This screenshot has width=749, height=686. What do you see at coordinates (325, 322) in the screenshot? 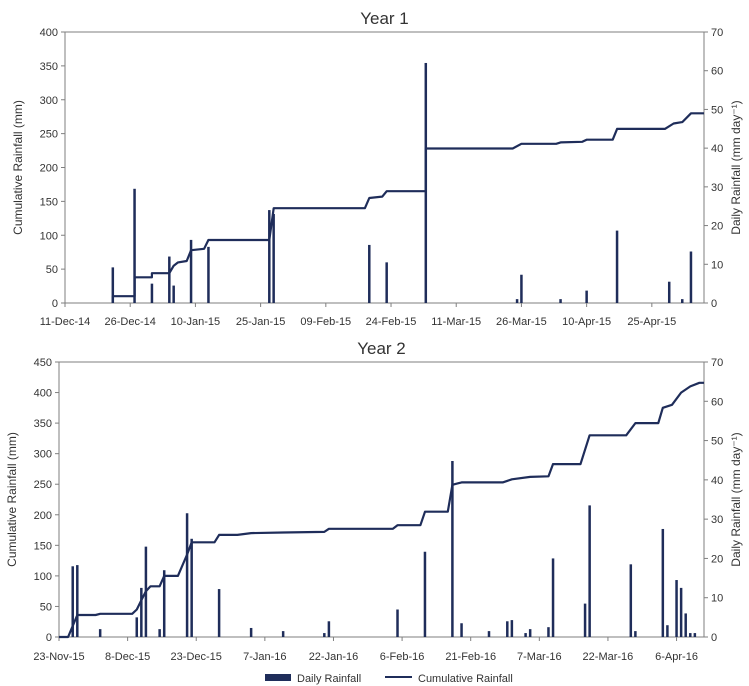
I see `x-tick-label: 09-Feb-15` at bounding box center [325, 322].